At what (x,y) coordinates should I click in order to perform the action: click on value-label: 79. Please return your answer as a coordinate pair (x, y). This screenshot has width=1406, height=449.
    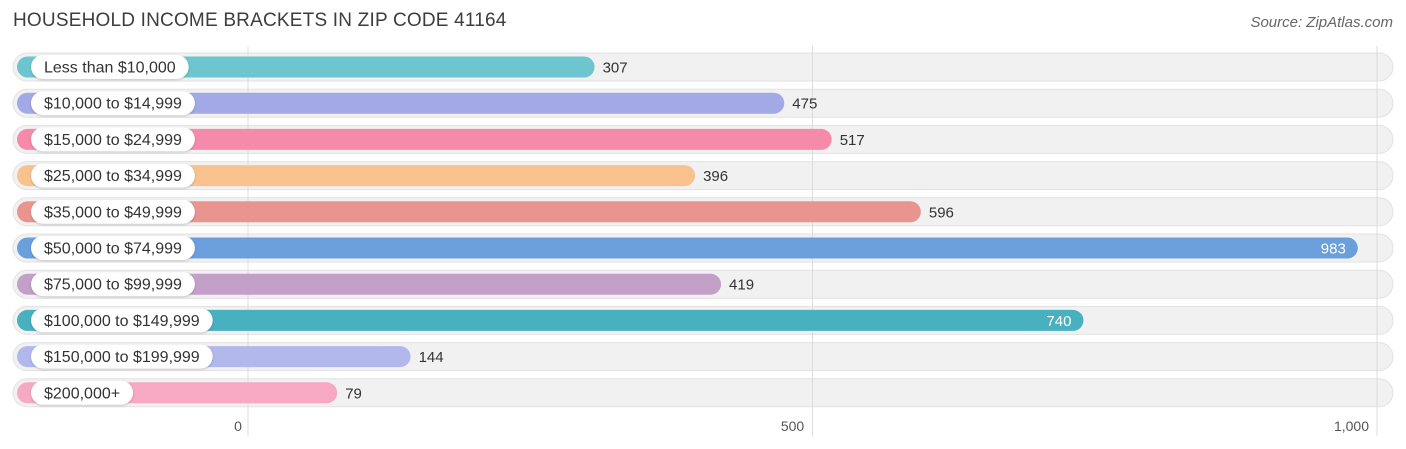
    Looking at the image, I should click on (353, 393).